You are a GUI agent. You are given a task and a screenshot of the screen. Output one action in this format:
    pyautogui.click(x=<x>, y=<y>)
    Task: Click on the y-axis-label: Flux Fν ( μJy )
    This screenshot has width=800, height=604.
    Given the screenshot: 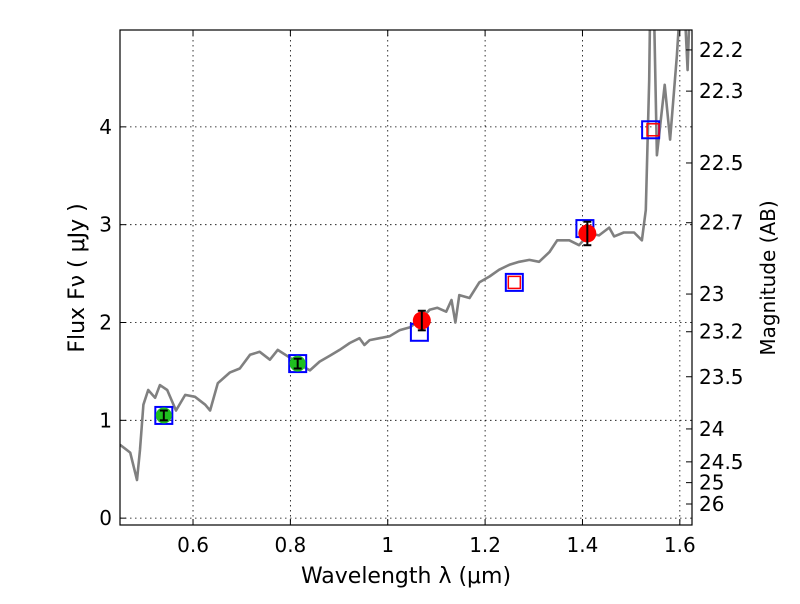 What is the action you would take?
    pyautogui.click(x=77, y=277)
    